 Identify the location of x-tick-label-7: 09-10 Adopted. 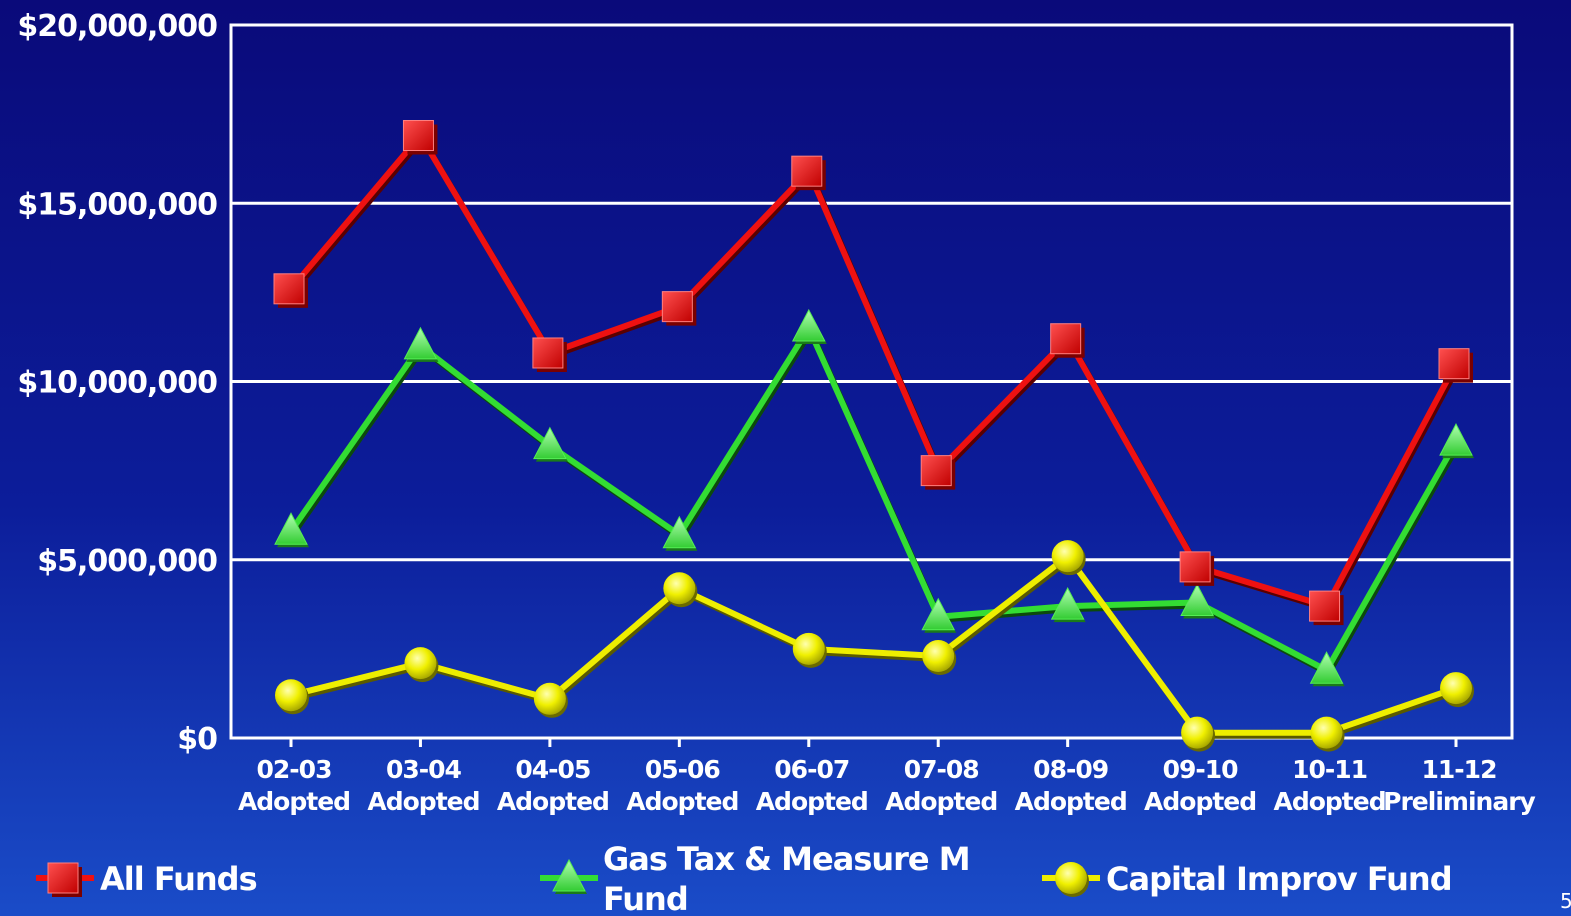
(1200, 785).